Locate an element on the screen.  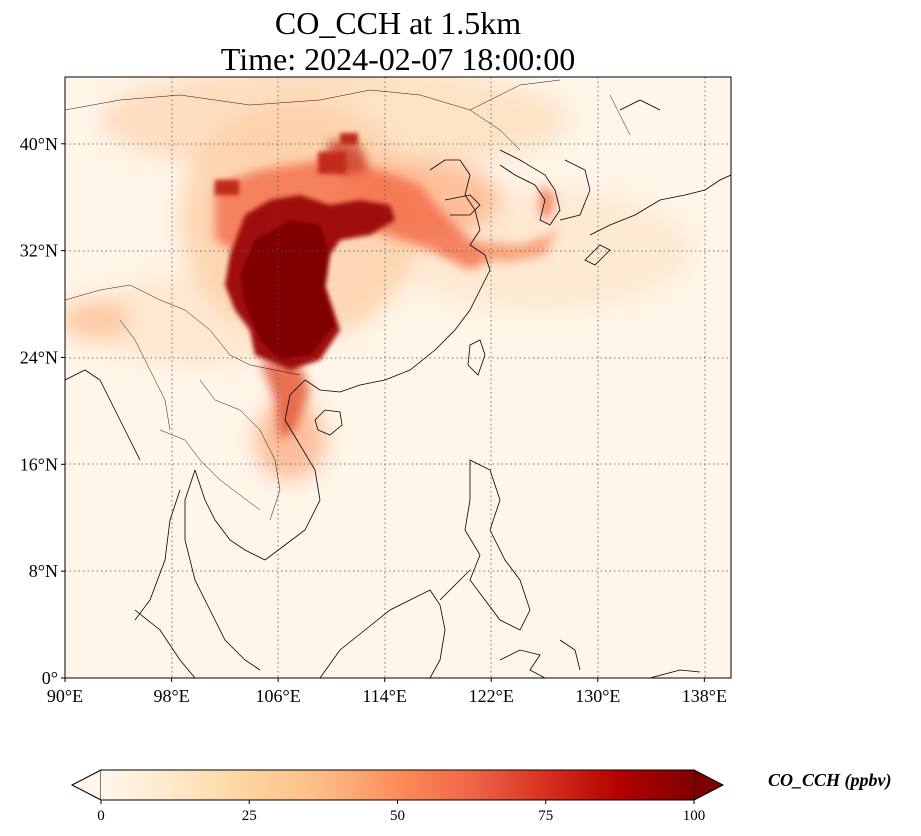
colorbar-tick-label: 75 is located at coordinates (545, 816).